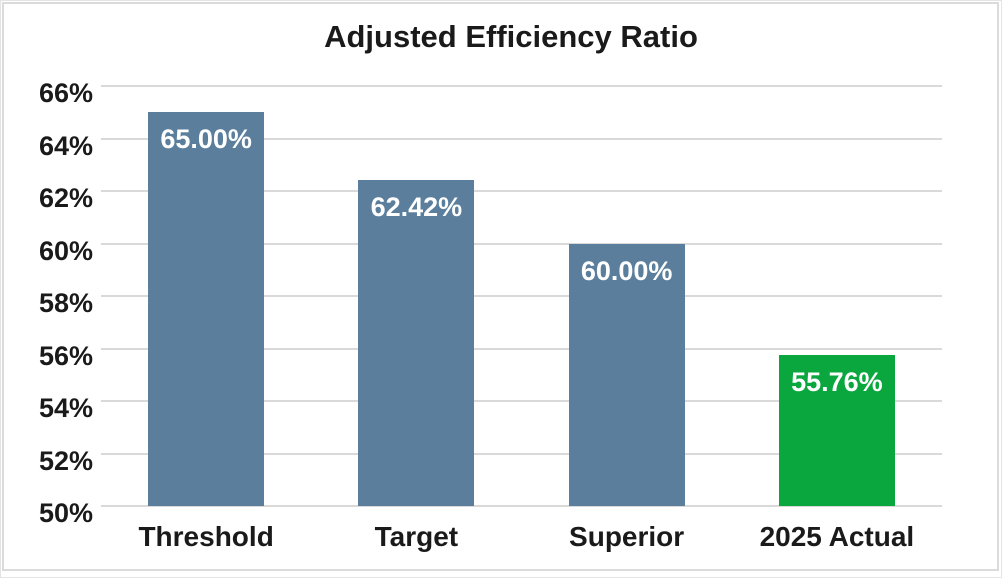 This screenshot has width=1002, height=578. Describe the element at coordinates (65, 198) in the screenshot. I see `y-axis-tick-label: 62%` at that location.